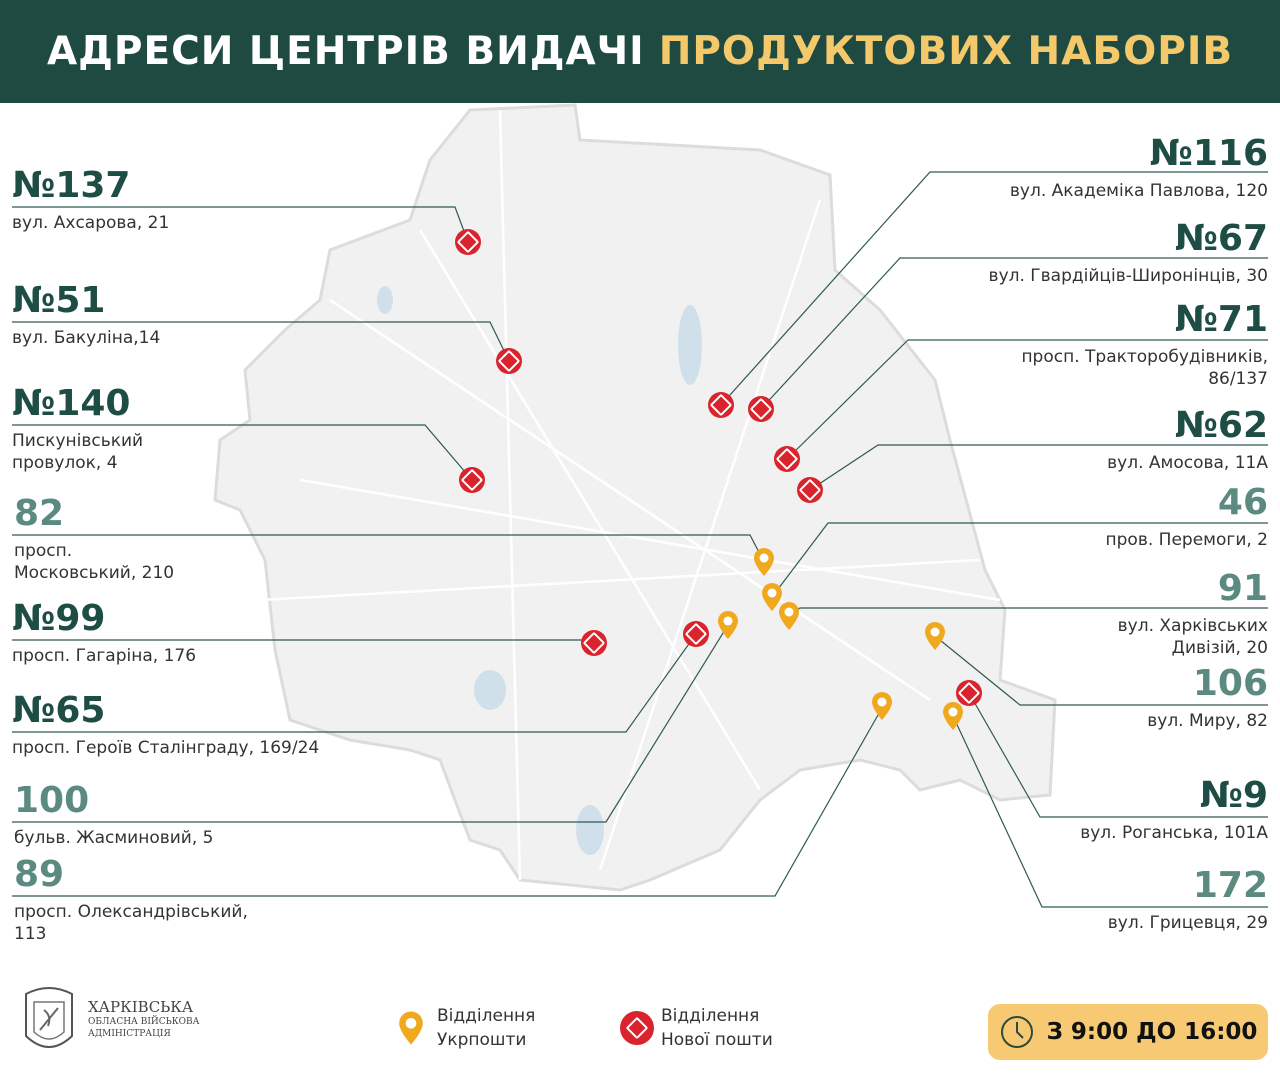 The image size is (1280, 1075). I want to click on legend-ukrposhta: Відділення Укрпошти, so click(486, 1028).